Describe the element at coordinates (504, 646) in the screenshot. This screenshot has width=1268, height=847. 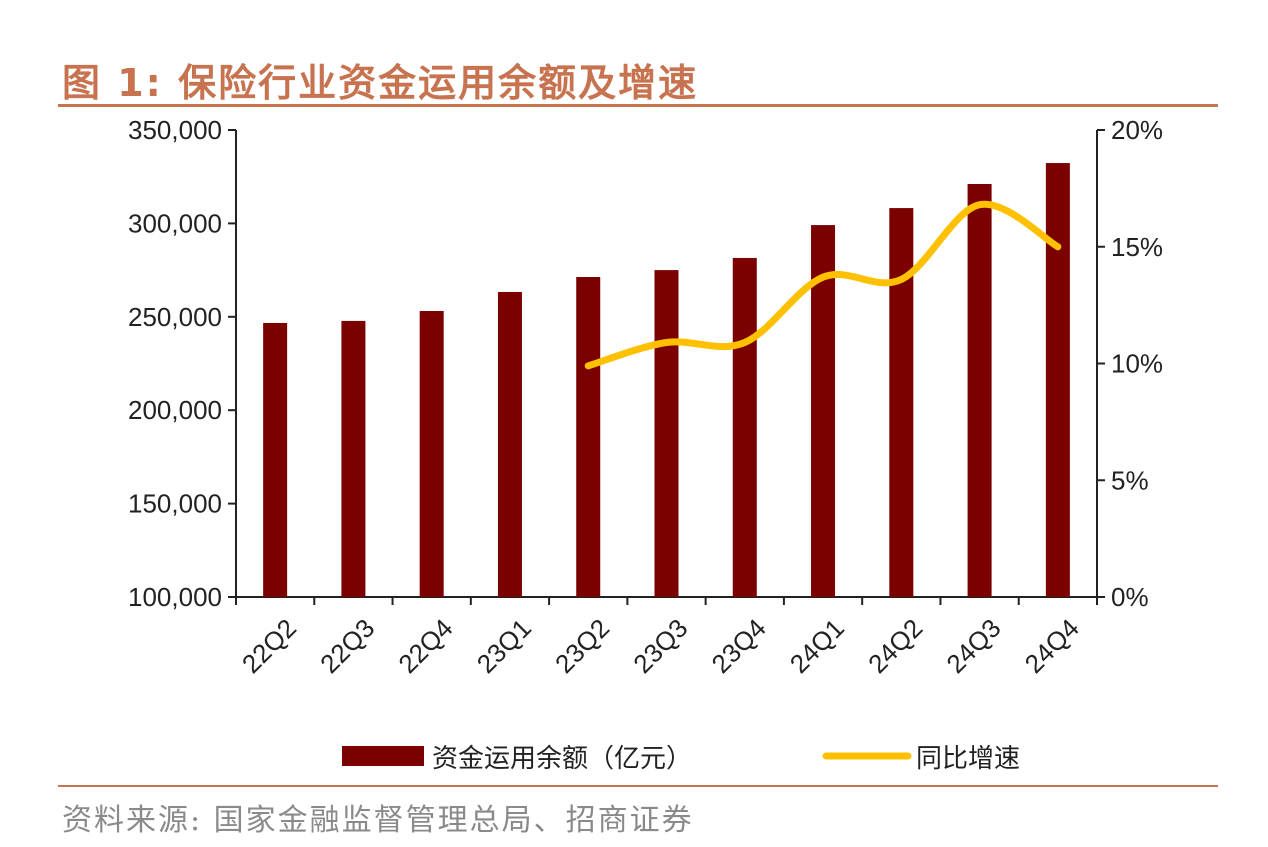
I see `x-tick-label: 23Q1` at that location.